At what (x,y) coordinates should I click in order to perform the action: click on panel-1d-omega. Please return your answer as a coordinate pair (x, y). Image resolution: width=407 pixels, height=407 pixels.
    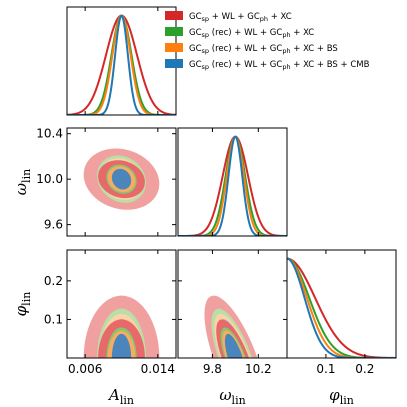
    Looking at the image, I should click on (232, 185).